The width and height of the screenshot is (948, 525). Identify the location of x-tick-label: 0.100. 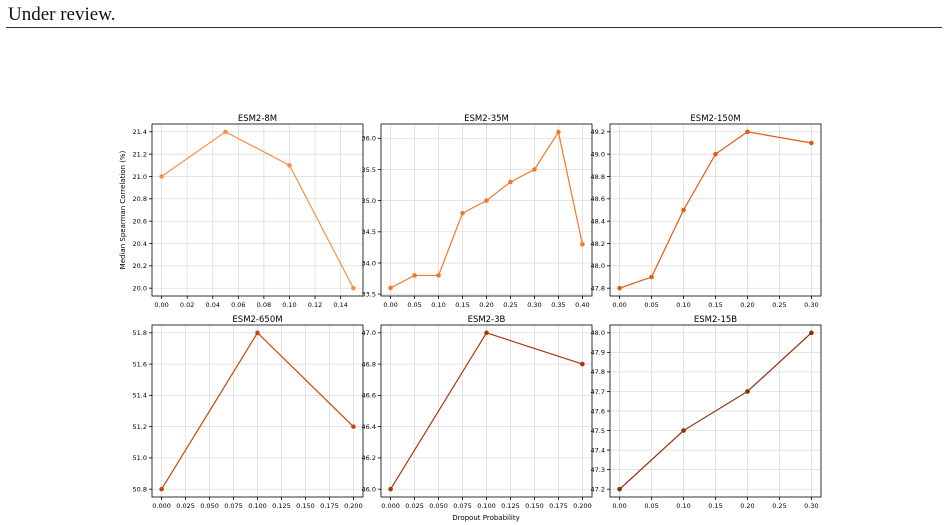
(486, 506).